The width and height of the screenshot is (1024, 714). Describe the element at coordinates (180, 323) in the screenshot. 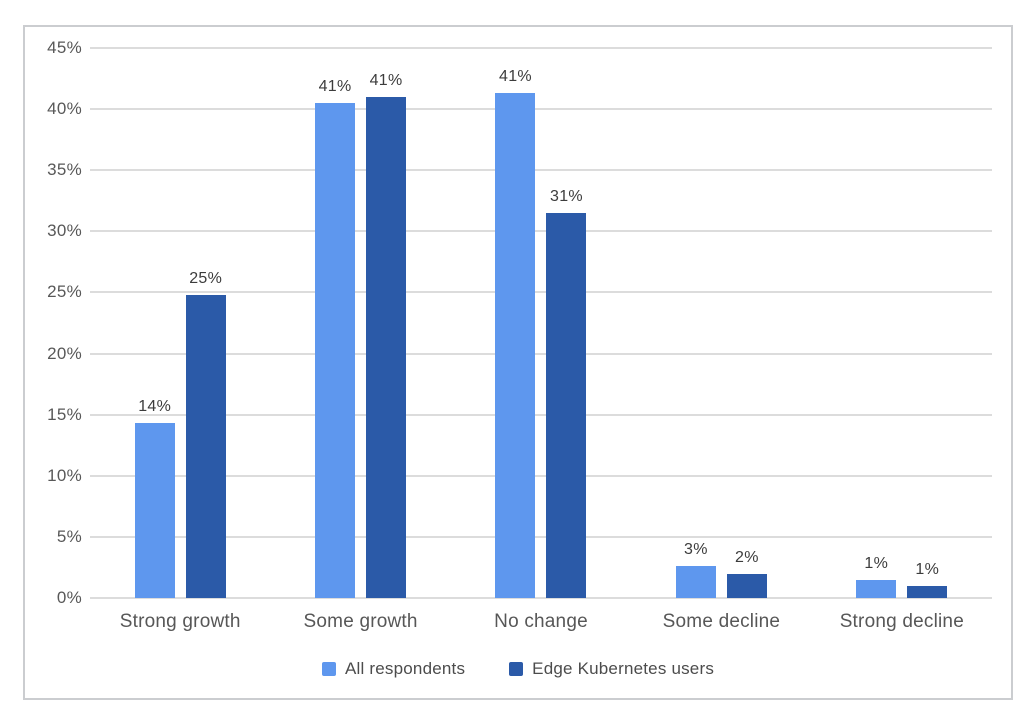

I see `bar-group: 14% 25%` at that location.